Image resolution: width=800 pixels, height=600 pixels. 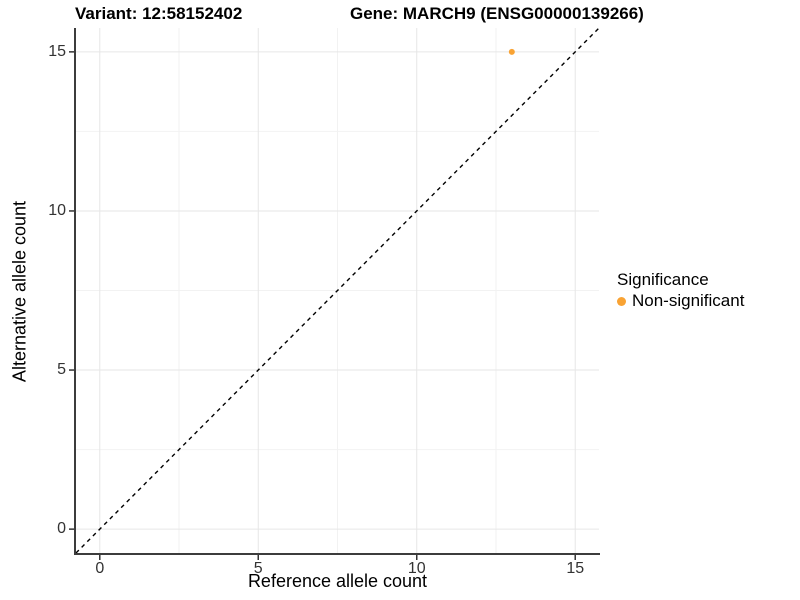 I want to click on y-tick-label: 0, so click(x=61, y=529).